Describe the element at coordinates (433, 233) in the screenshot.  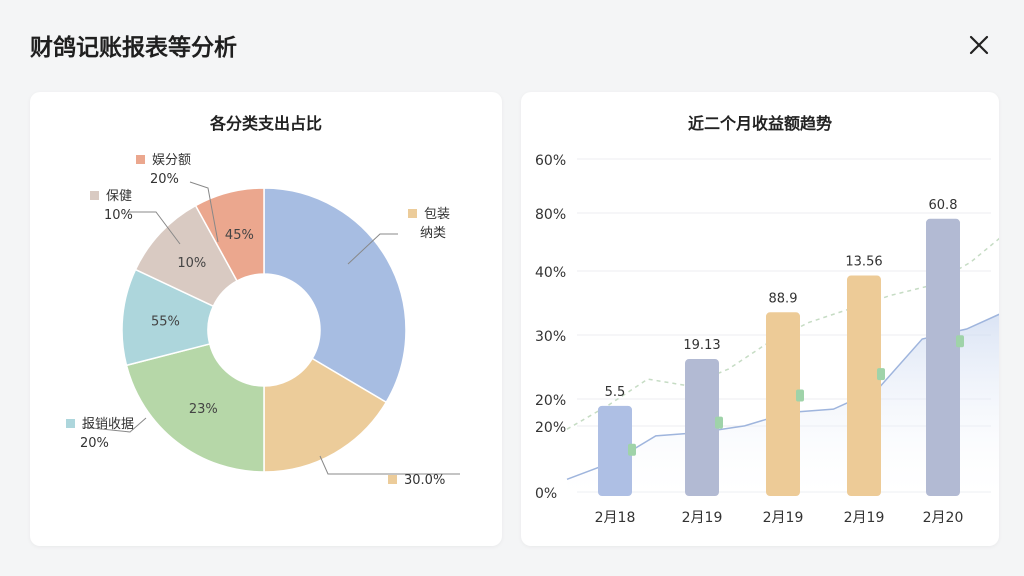
I see `legend-pct: 纳类` at that location.